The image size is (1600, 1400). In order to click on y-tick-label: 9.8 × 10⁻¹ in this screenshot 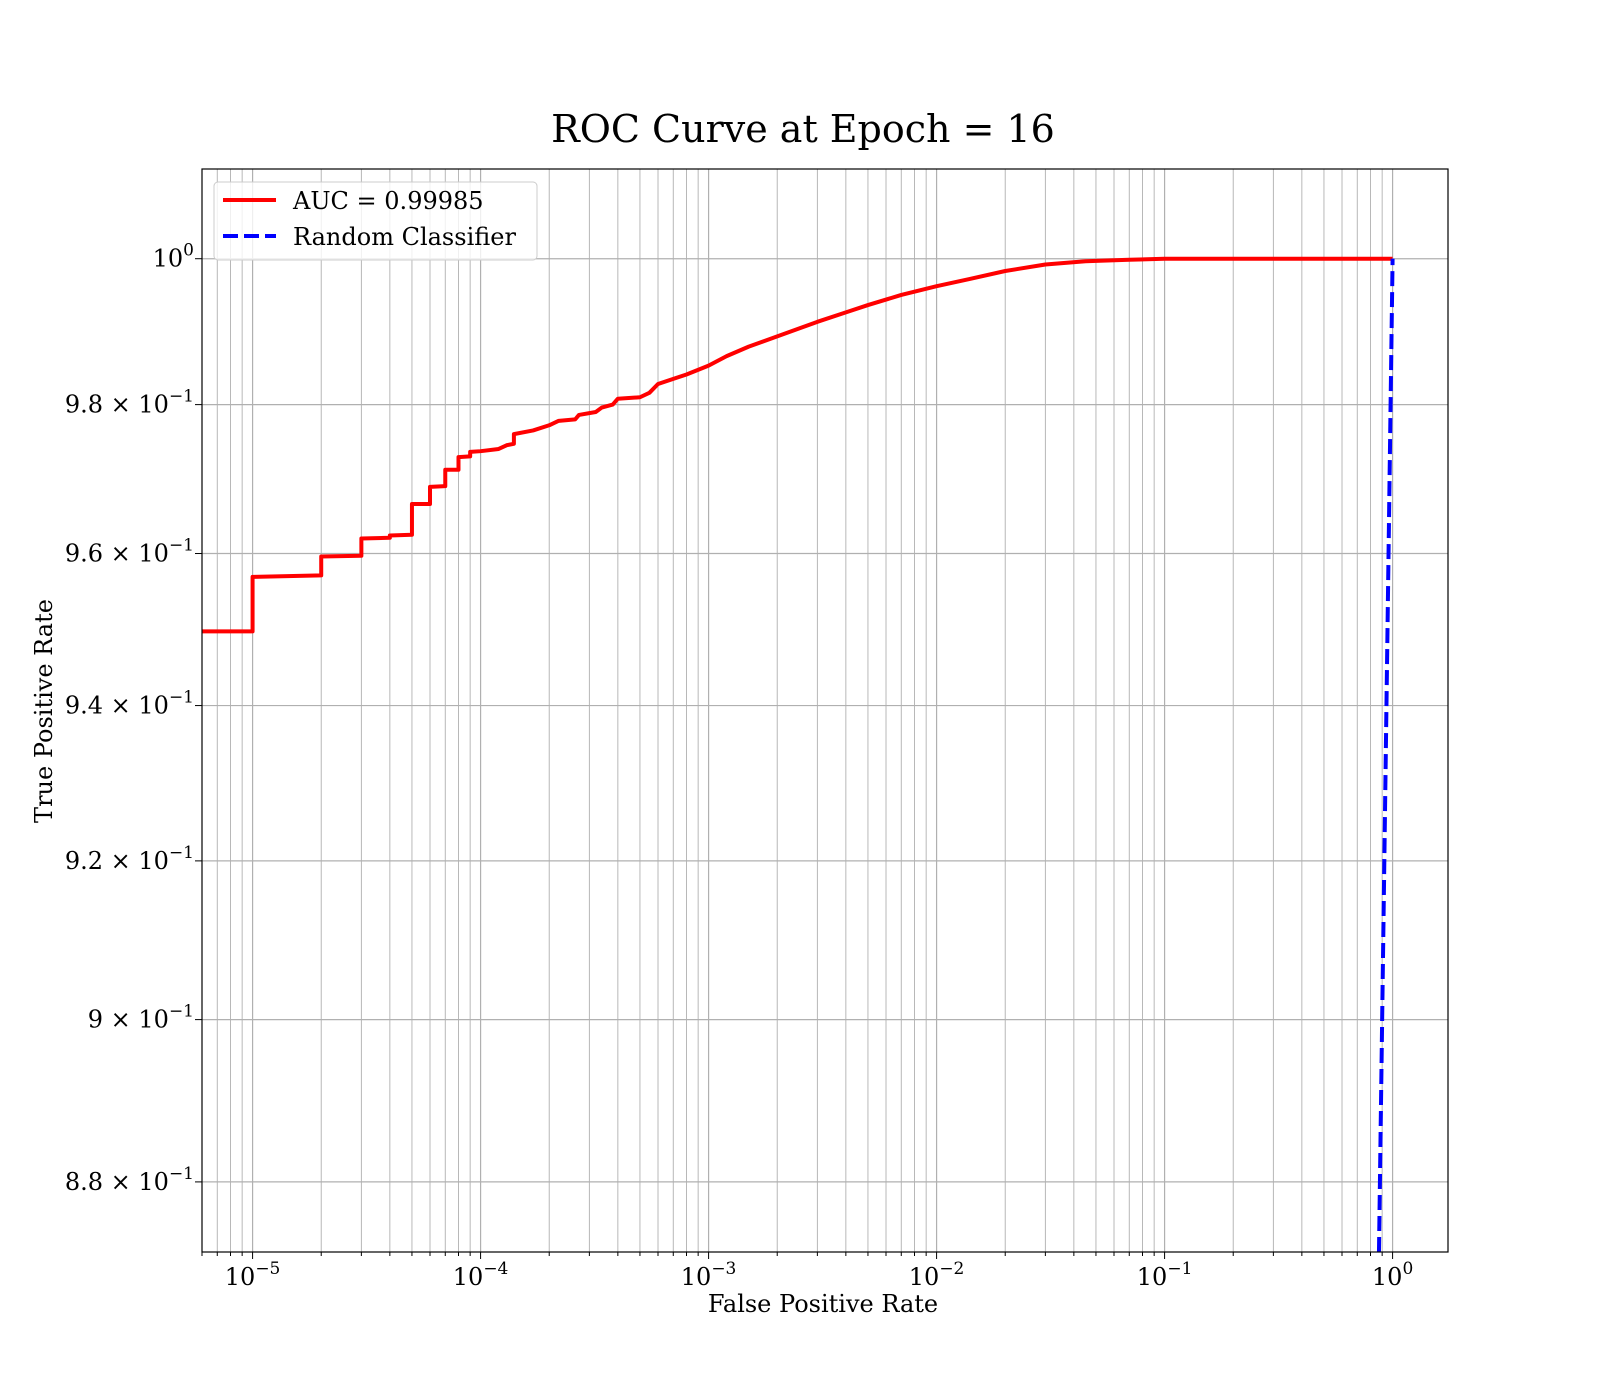, I will do `click(129, 403)`.